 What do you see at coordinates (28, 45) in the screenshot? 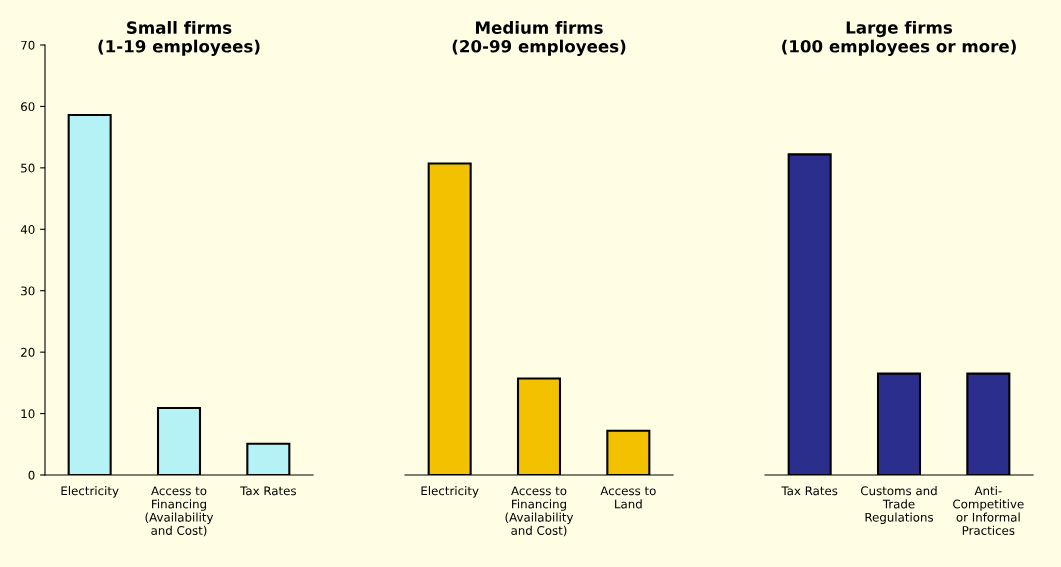
I see `y-tick-label: 70` at bounding box center [28, 45].